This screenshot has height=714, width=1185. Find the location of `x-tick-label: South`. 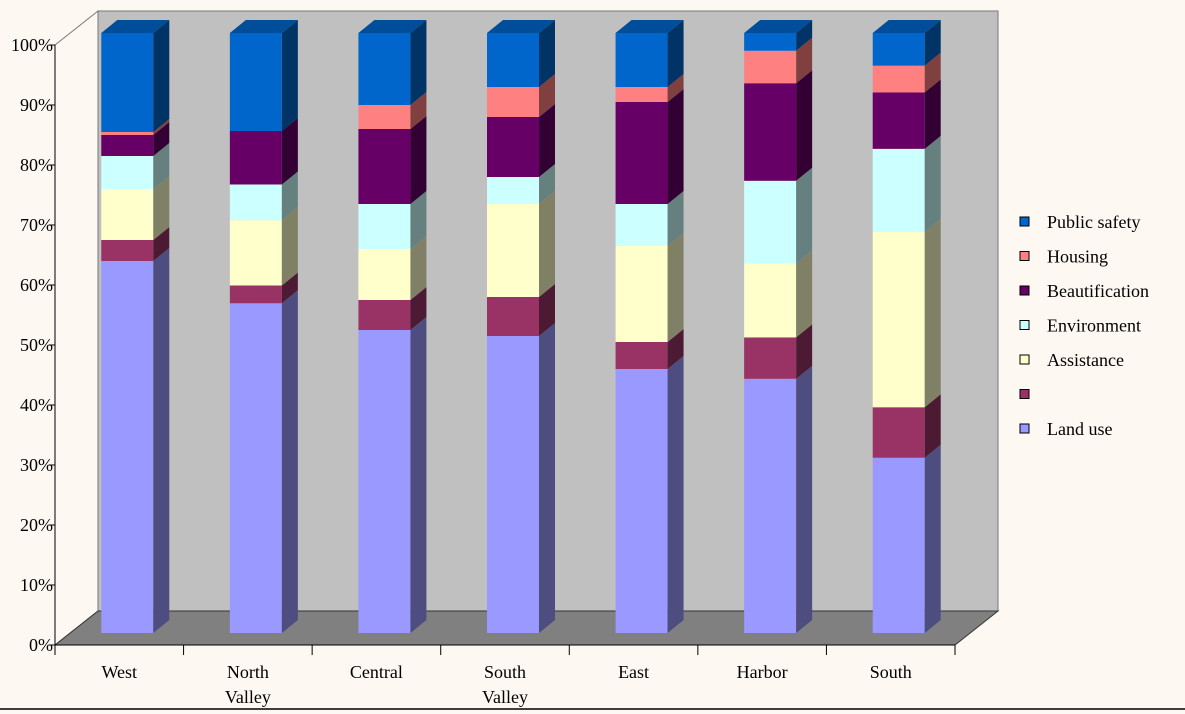

x-tick-label: South is located at coordinates (891, 672).